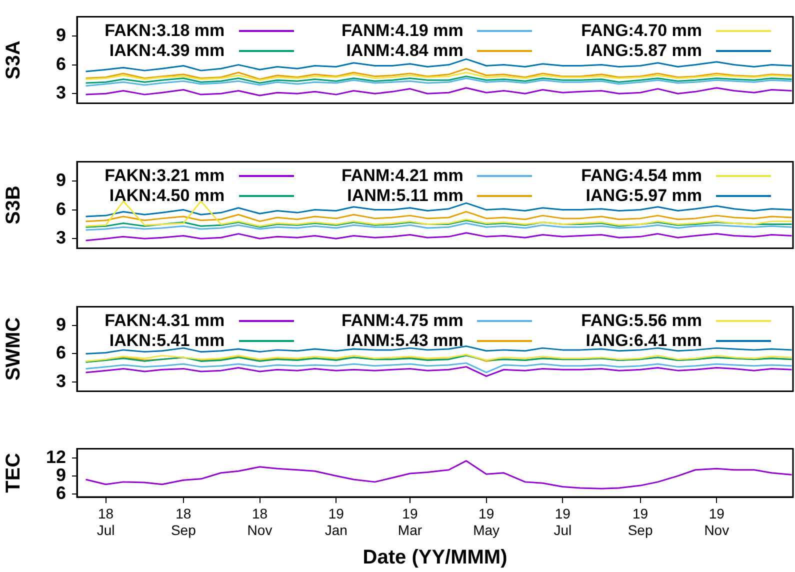  I want to click on legend-label: FAKN:3.21 mm, so click(164, 176).